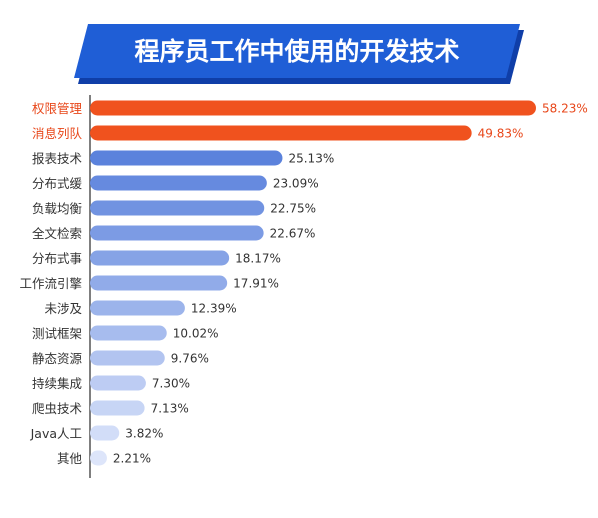 The height and width of the screenshot is (518, 598). What do you see at coordinates (144, 434) in the screenshot?
I see `value-label: 3.82%` at bounding box center [144, 434].